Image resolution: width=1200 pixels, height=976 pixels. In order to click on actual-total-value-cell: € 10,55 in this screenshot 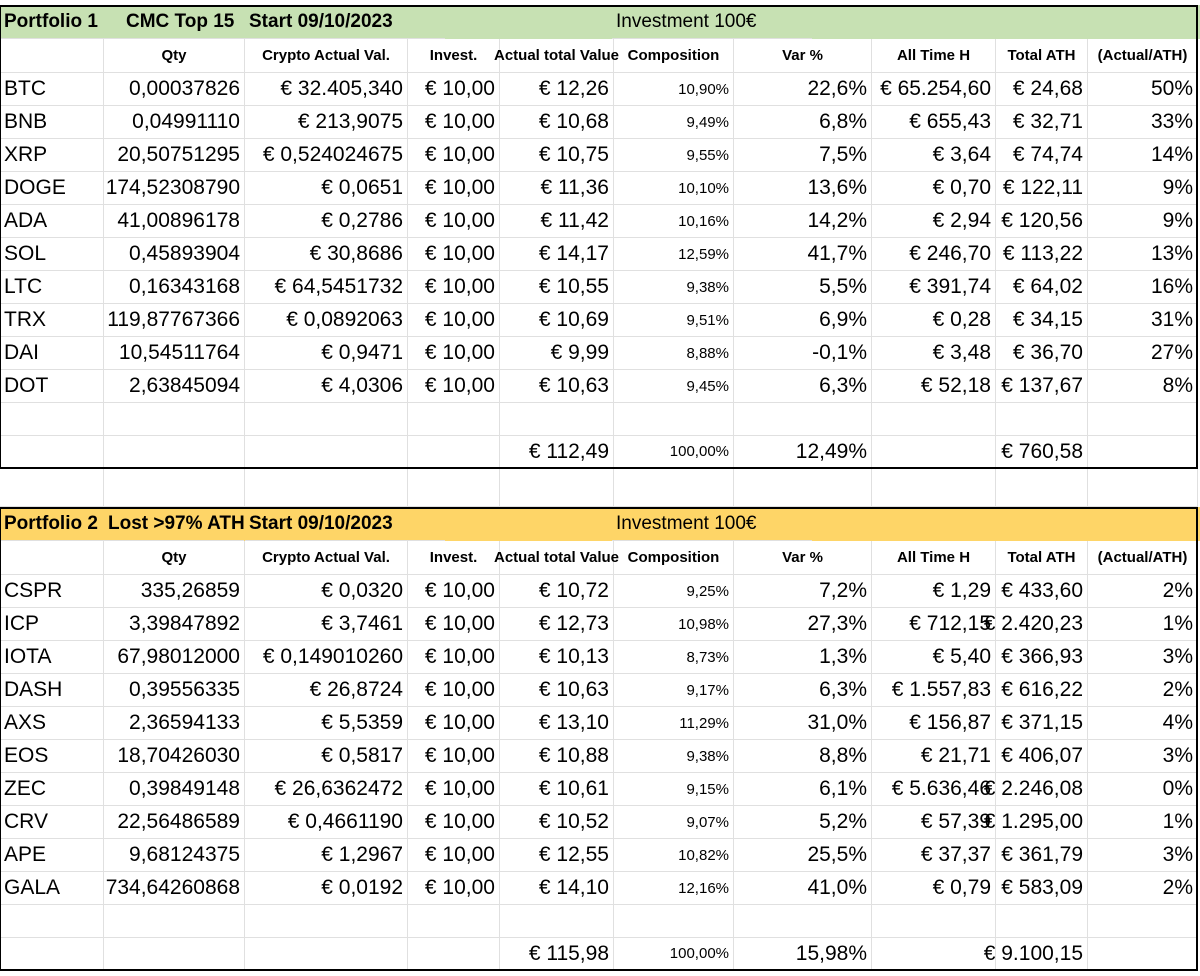, I will do `click(557, 287)`.